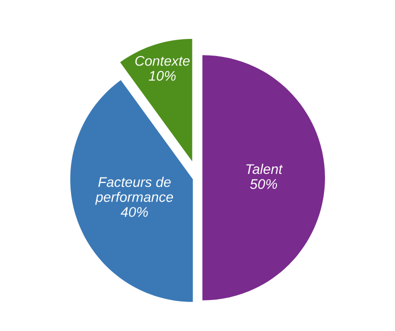 Image resolution: width=395 pixels, height=331 pixels. Describe the element at coordinates (264, 184) in the screenshot. I see `data-label: 50%` at that location.